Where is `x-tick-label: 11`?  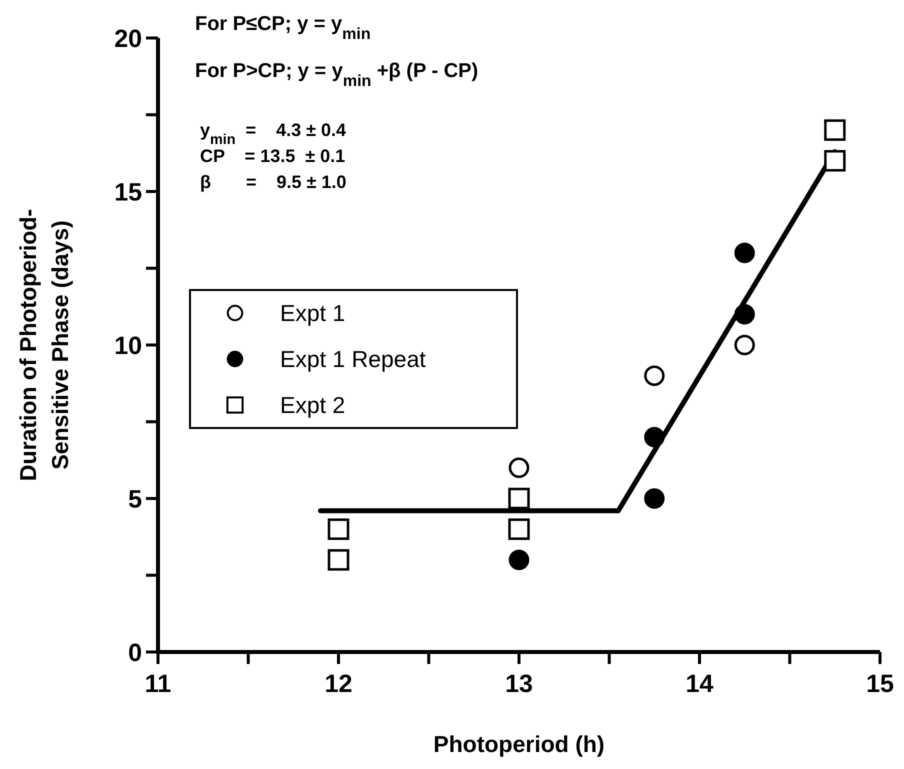
x-tick-label: 11 is located at coordinates (158, 684).